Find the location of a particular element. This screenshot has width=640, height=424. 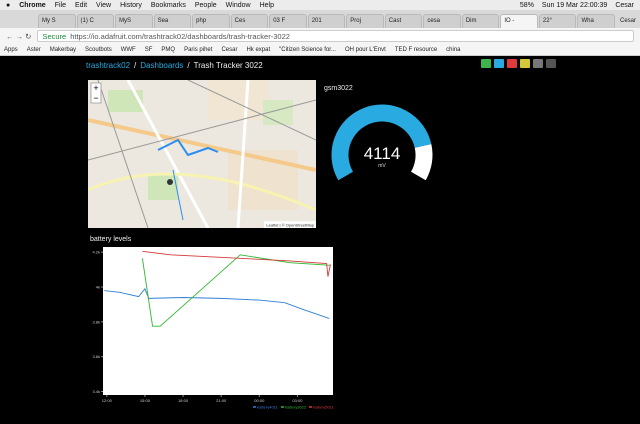

gauge-fill is located at coordinates (381, 142).